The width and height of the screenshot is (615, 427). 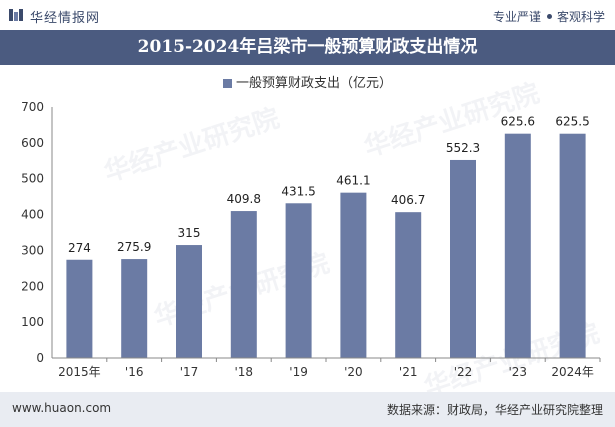 What do you see at coordinates (463, 148) in the screenshot?
I see `bar-value-label: 552.3` at bounding box center [463, 148].